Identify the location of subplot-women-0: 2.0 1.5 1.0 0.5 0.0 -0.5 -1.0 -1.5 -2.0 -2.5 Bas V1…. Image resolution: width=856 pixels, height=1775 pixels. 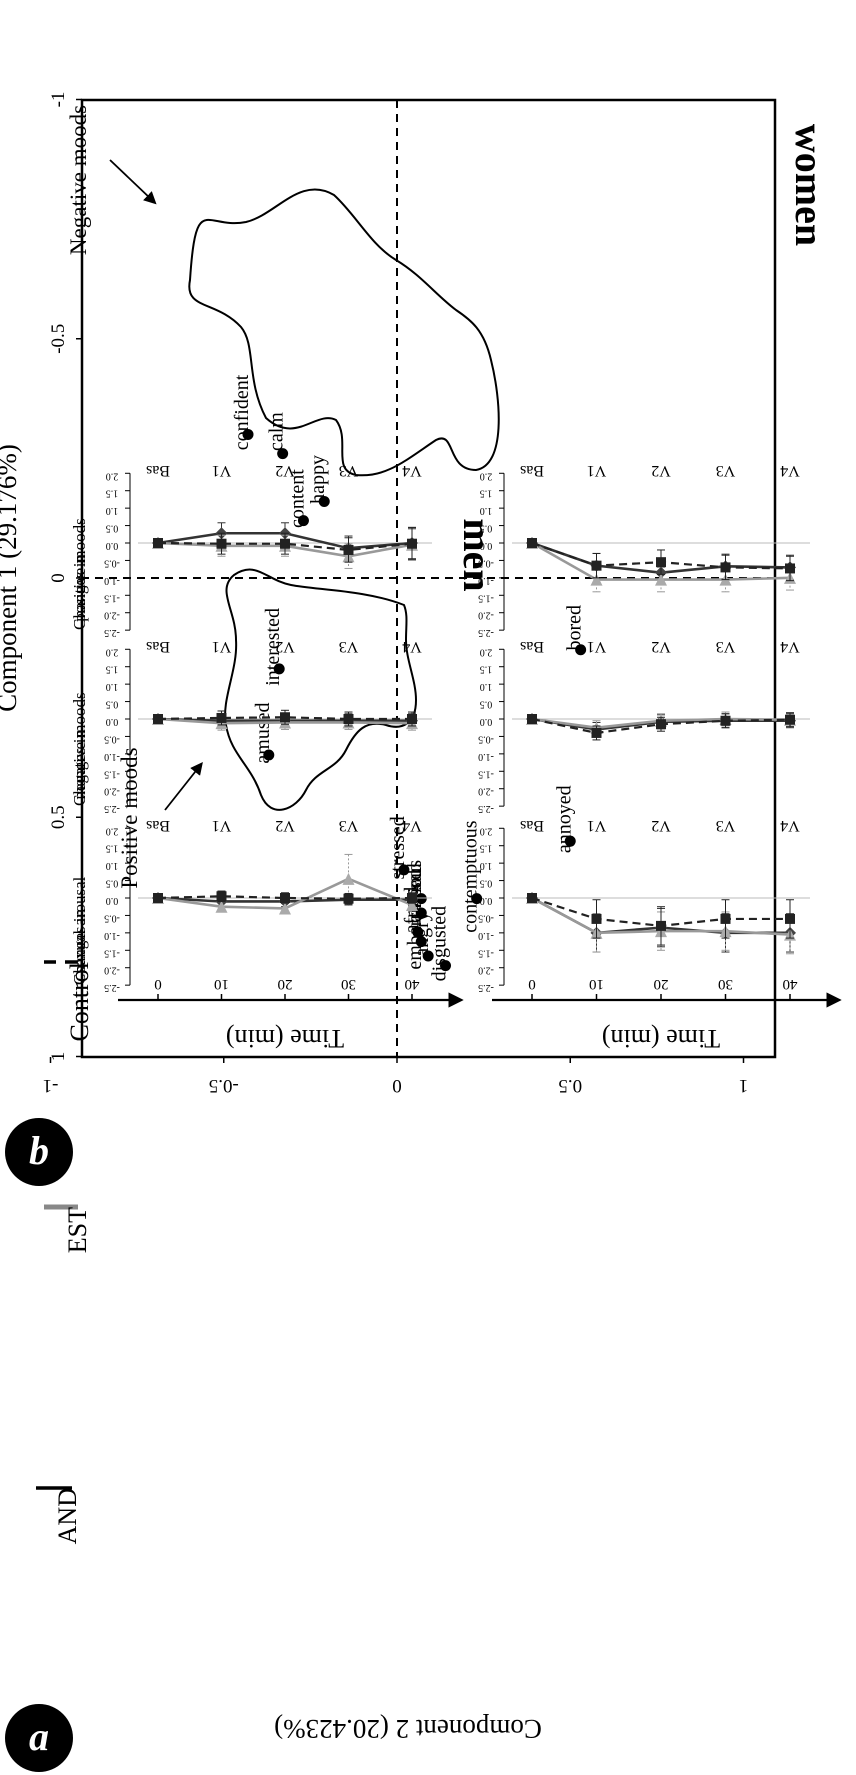
(644, 550).